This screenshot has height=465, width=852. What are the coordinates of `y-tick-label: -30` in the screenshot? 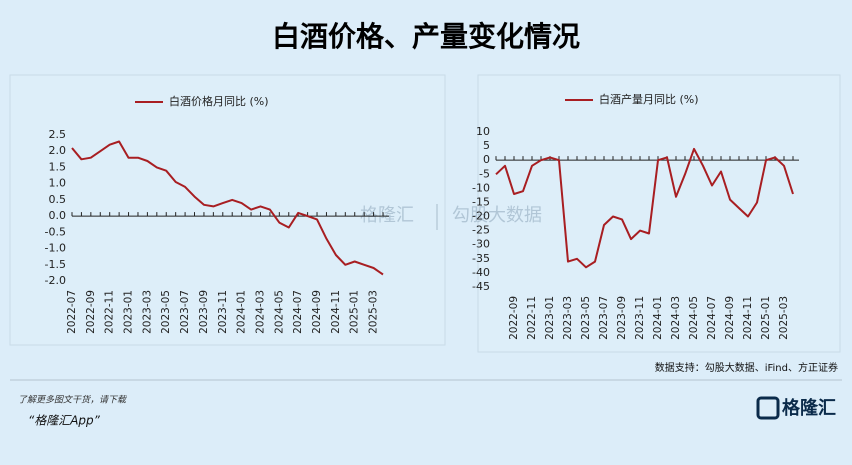 It's located at (481, 244).